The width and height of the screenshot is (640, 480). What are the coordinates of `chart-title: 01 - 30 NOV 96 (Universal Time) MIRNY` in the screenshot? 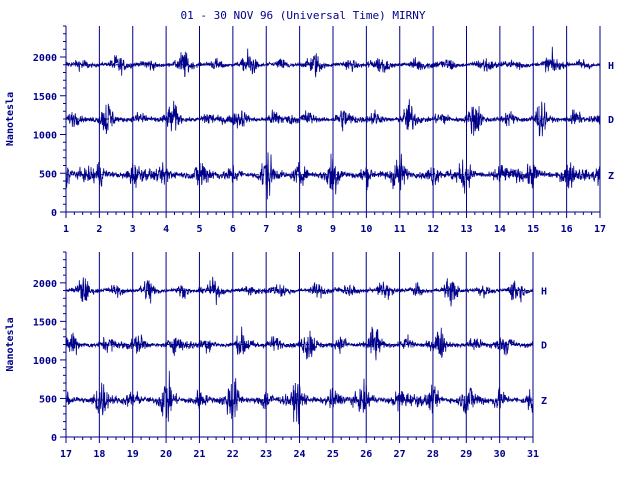 It's located at (302, 15).